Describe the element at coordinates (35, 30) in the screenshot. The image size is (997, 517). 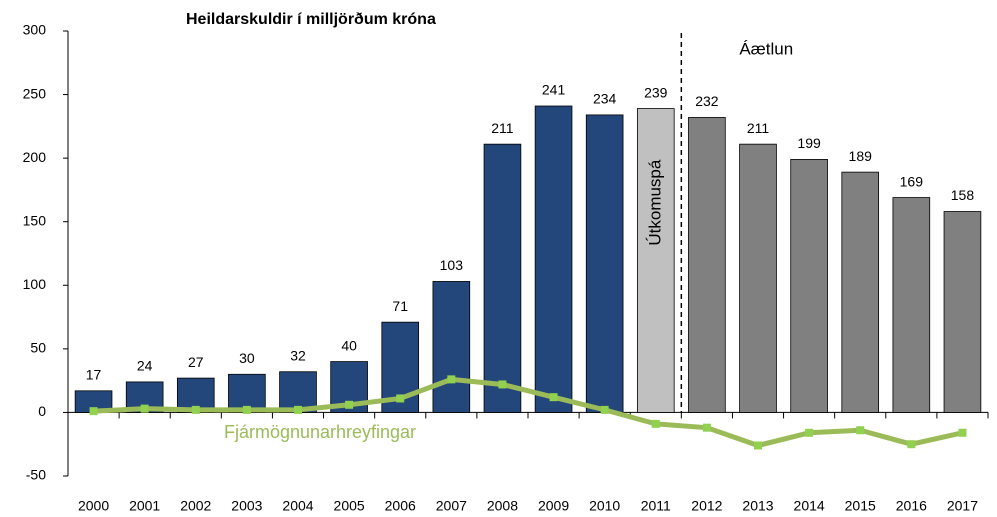
I see `y-tick-label: 300` at that location.